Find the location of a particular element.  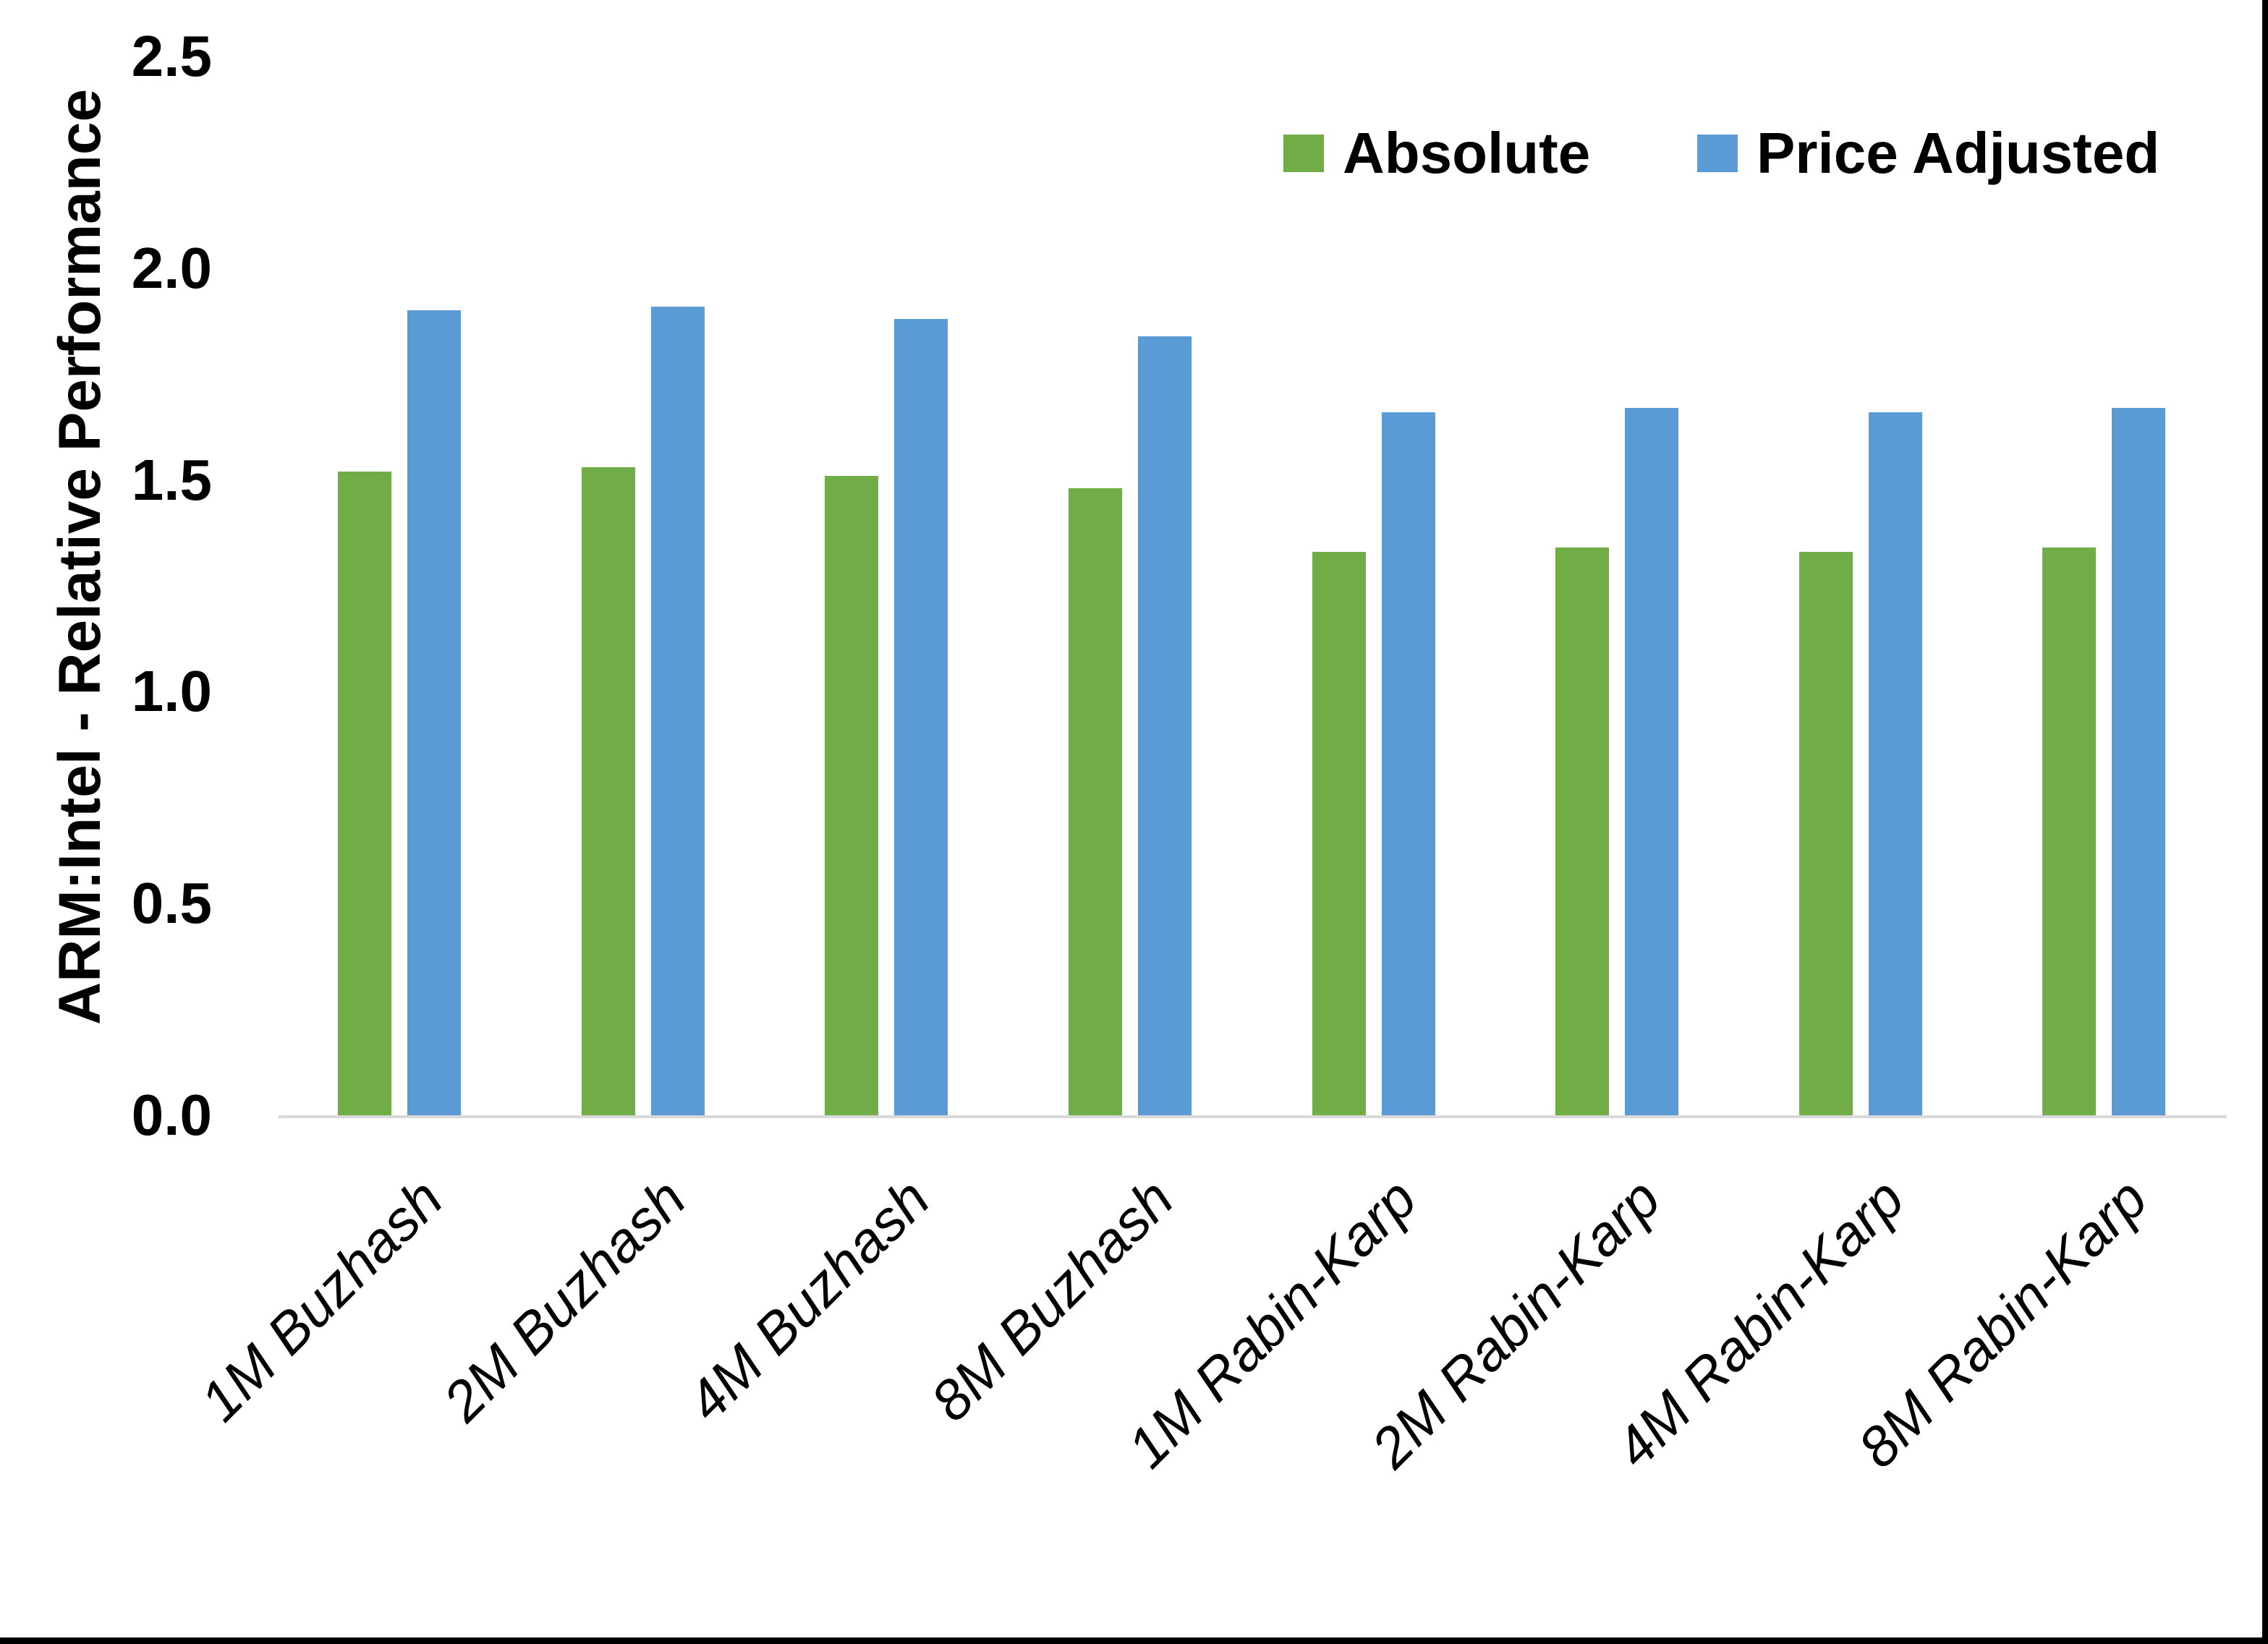

bar-price-adjusted-1m-buzhash is located at coordinates (434, 712).